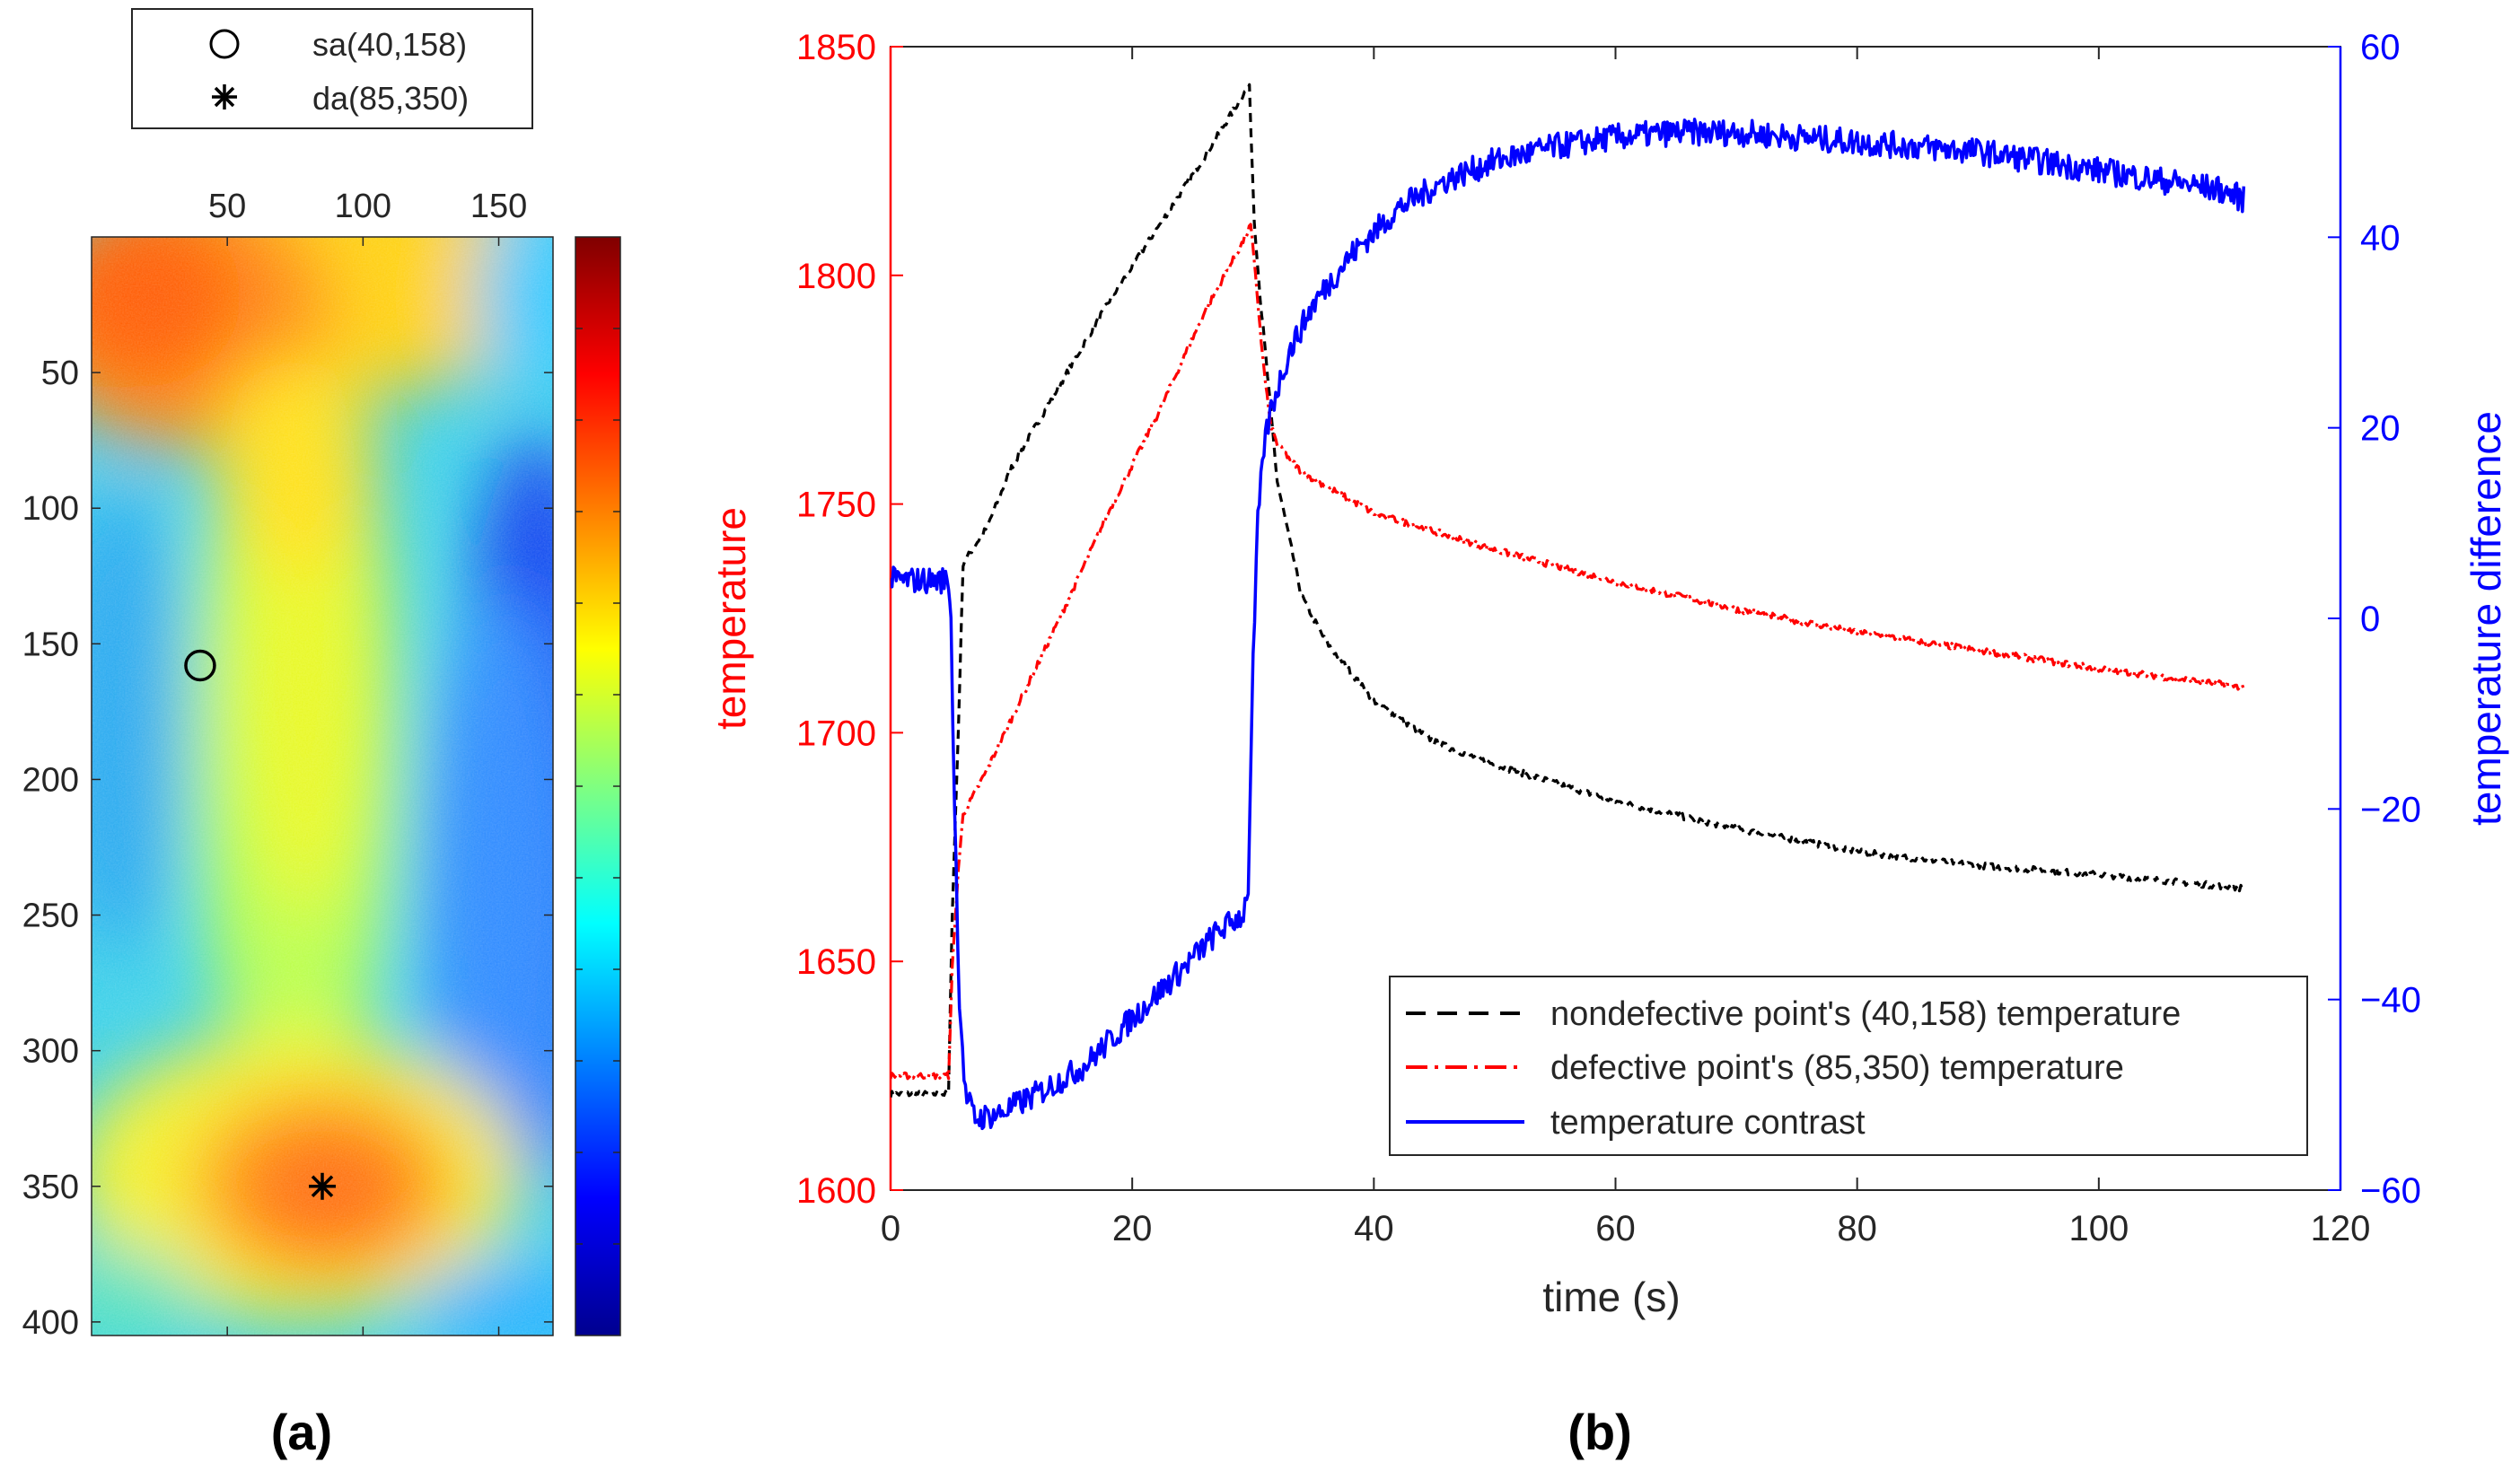  Describe the element at coordinates (60, 374) in the screenshot. I see `heat-y-tick-label: 50` at that location.